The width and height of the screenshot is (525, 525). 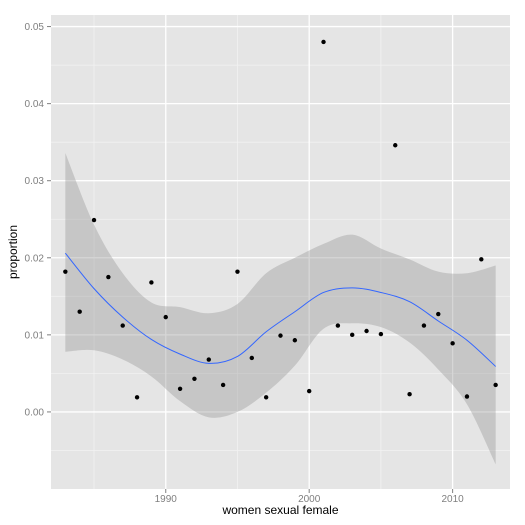 I want to click on y-axis-title: proportion, so click(x=13, y=252).